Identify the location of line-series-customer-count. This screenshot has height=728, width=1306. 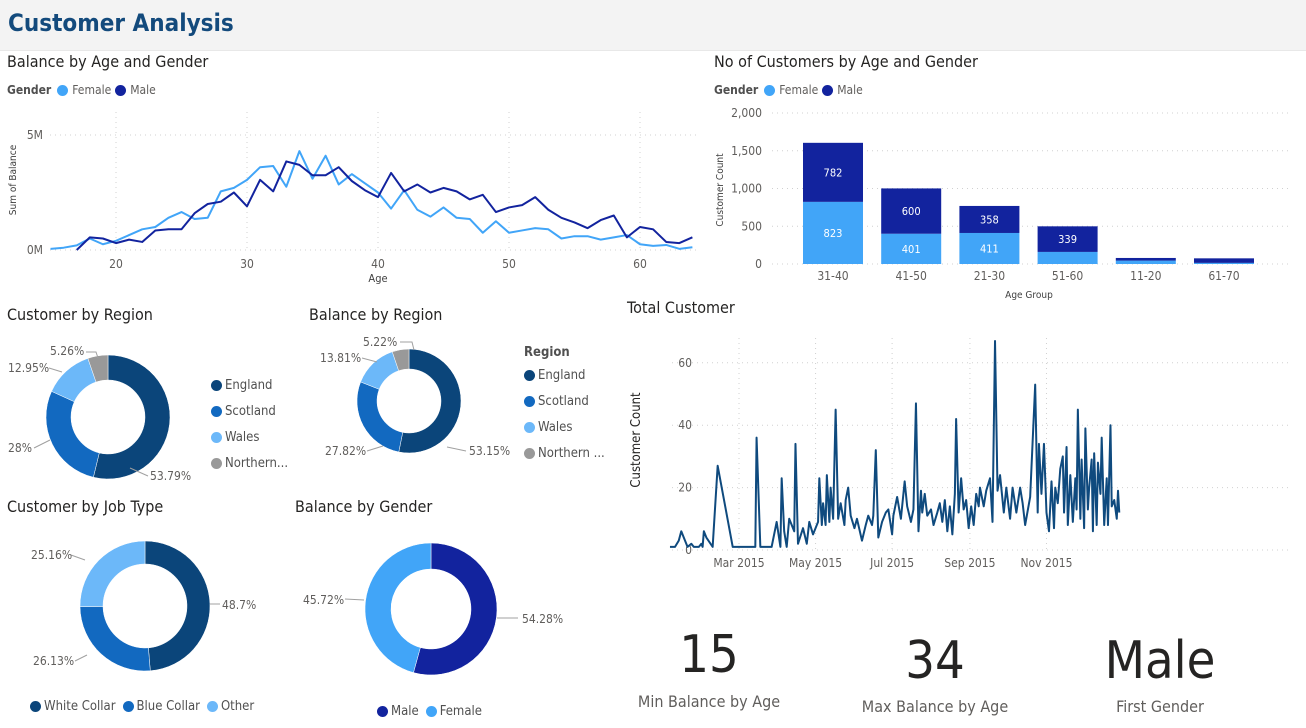
(895, 443).